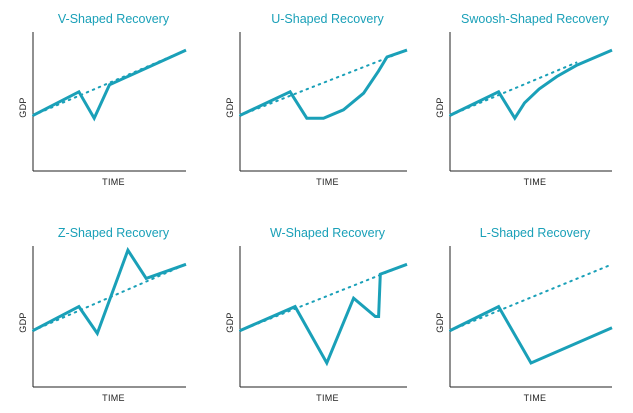  I want to click on chart-panel-3: Swoosh-Shaped Recovery TIME GDP, so click(524, 99).